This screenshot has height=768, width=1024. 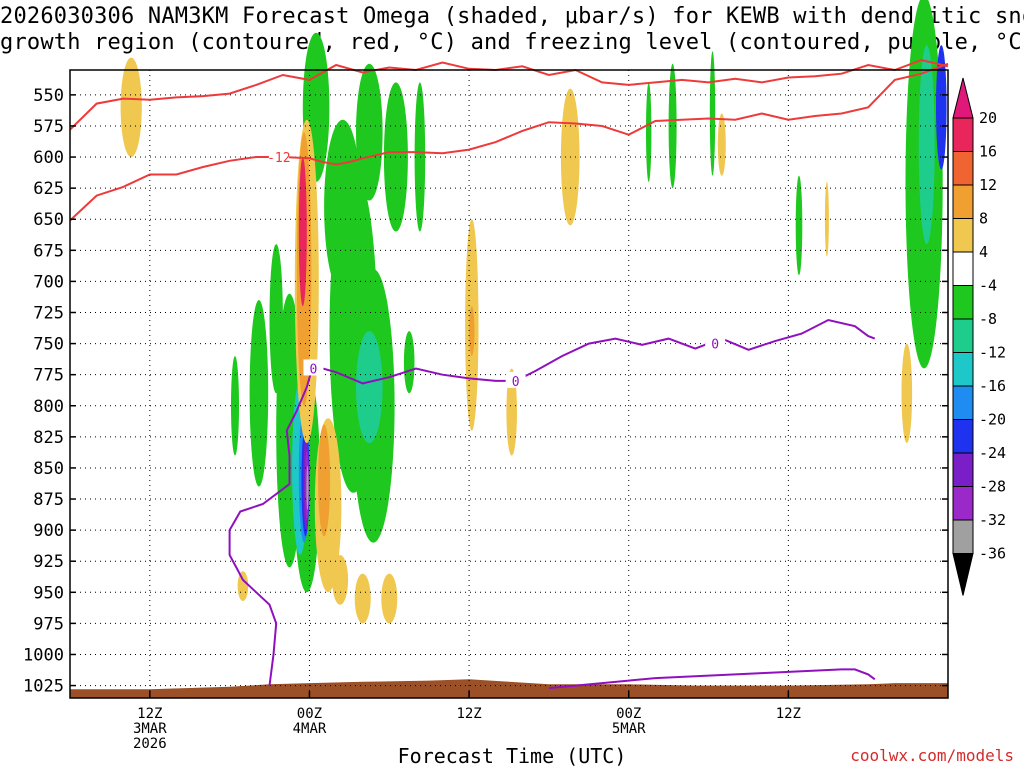 I want to click on freezing-level-contour-low, so click(x=712, y=679).